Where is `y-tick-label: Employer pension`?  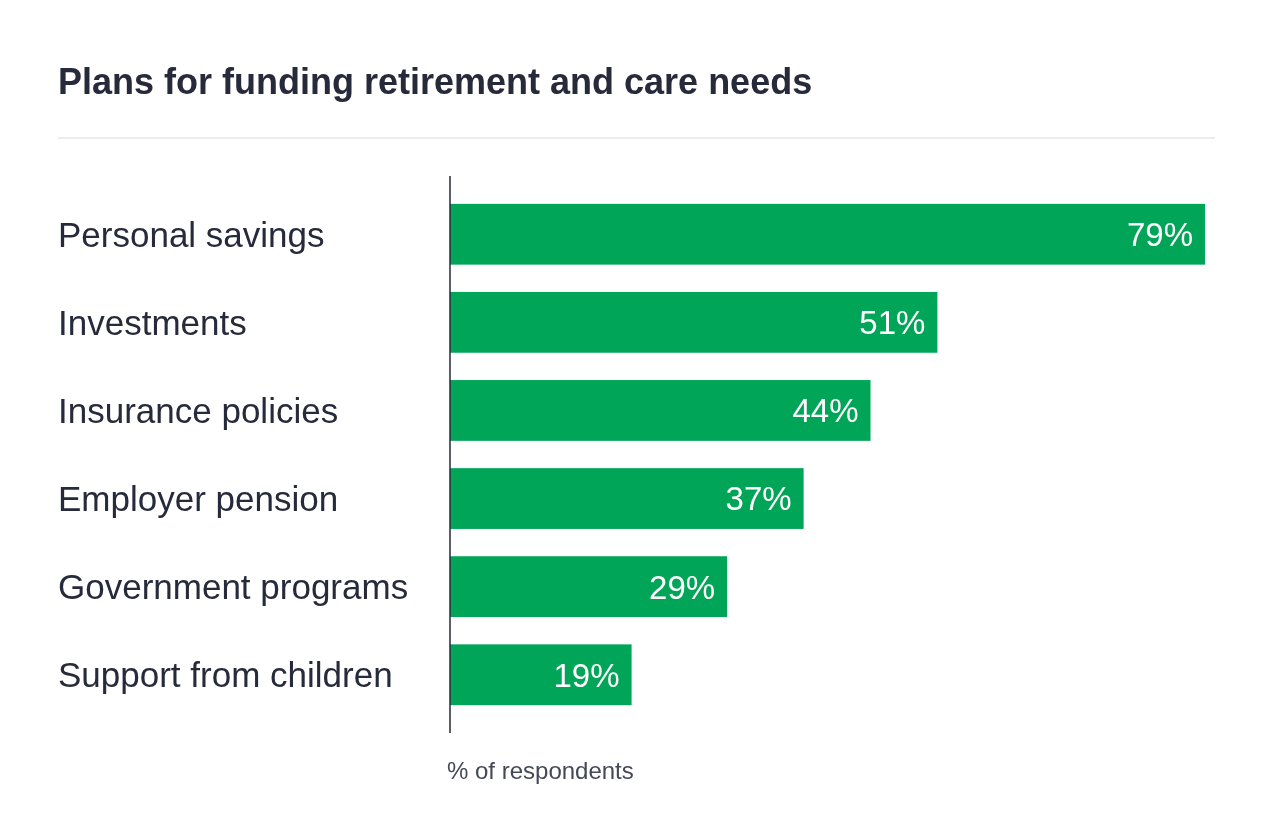
y-tick-label: Employer pension is located at coordinates (198, 498).